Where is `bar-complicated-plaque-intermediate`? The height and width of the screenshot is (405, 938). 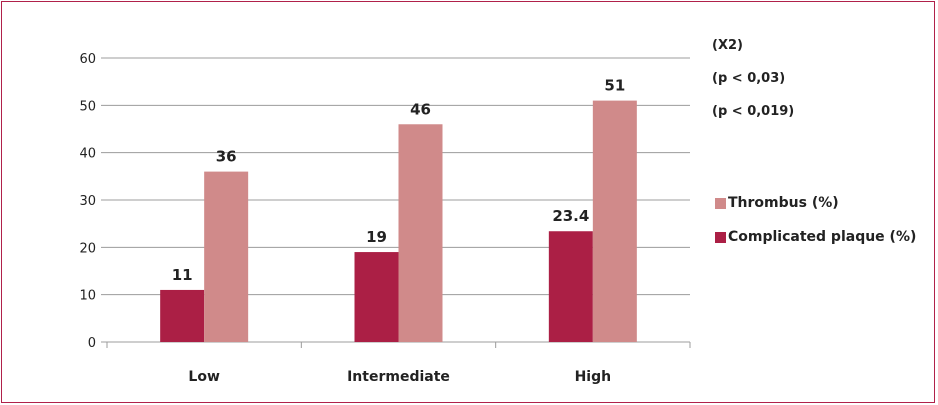 bar-complicated-plaque-intermediate is located at coordinates (376, 297).